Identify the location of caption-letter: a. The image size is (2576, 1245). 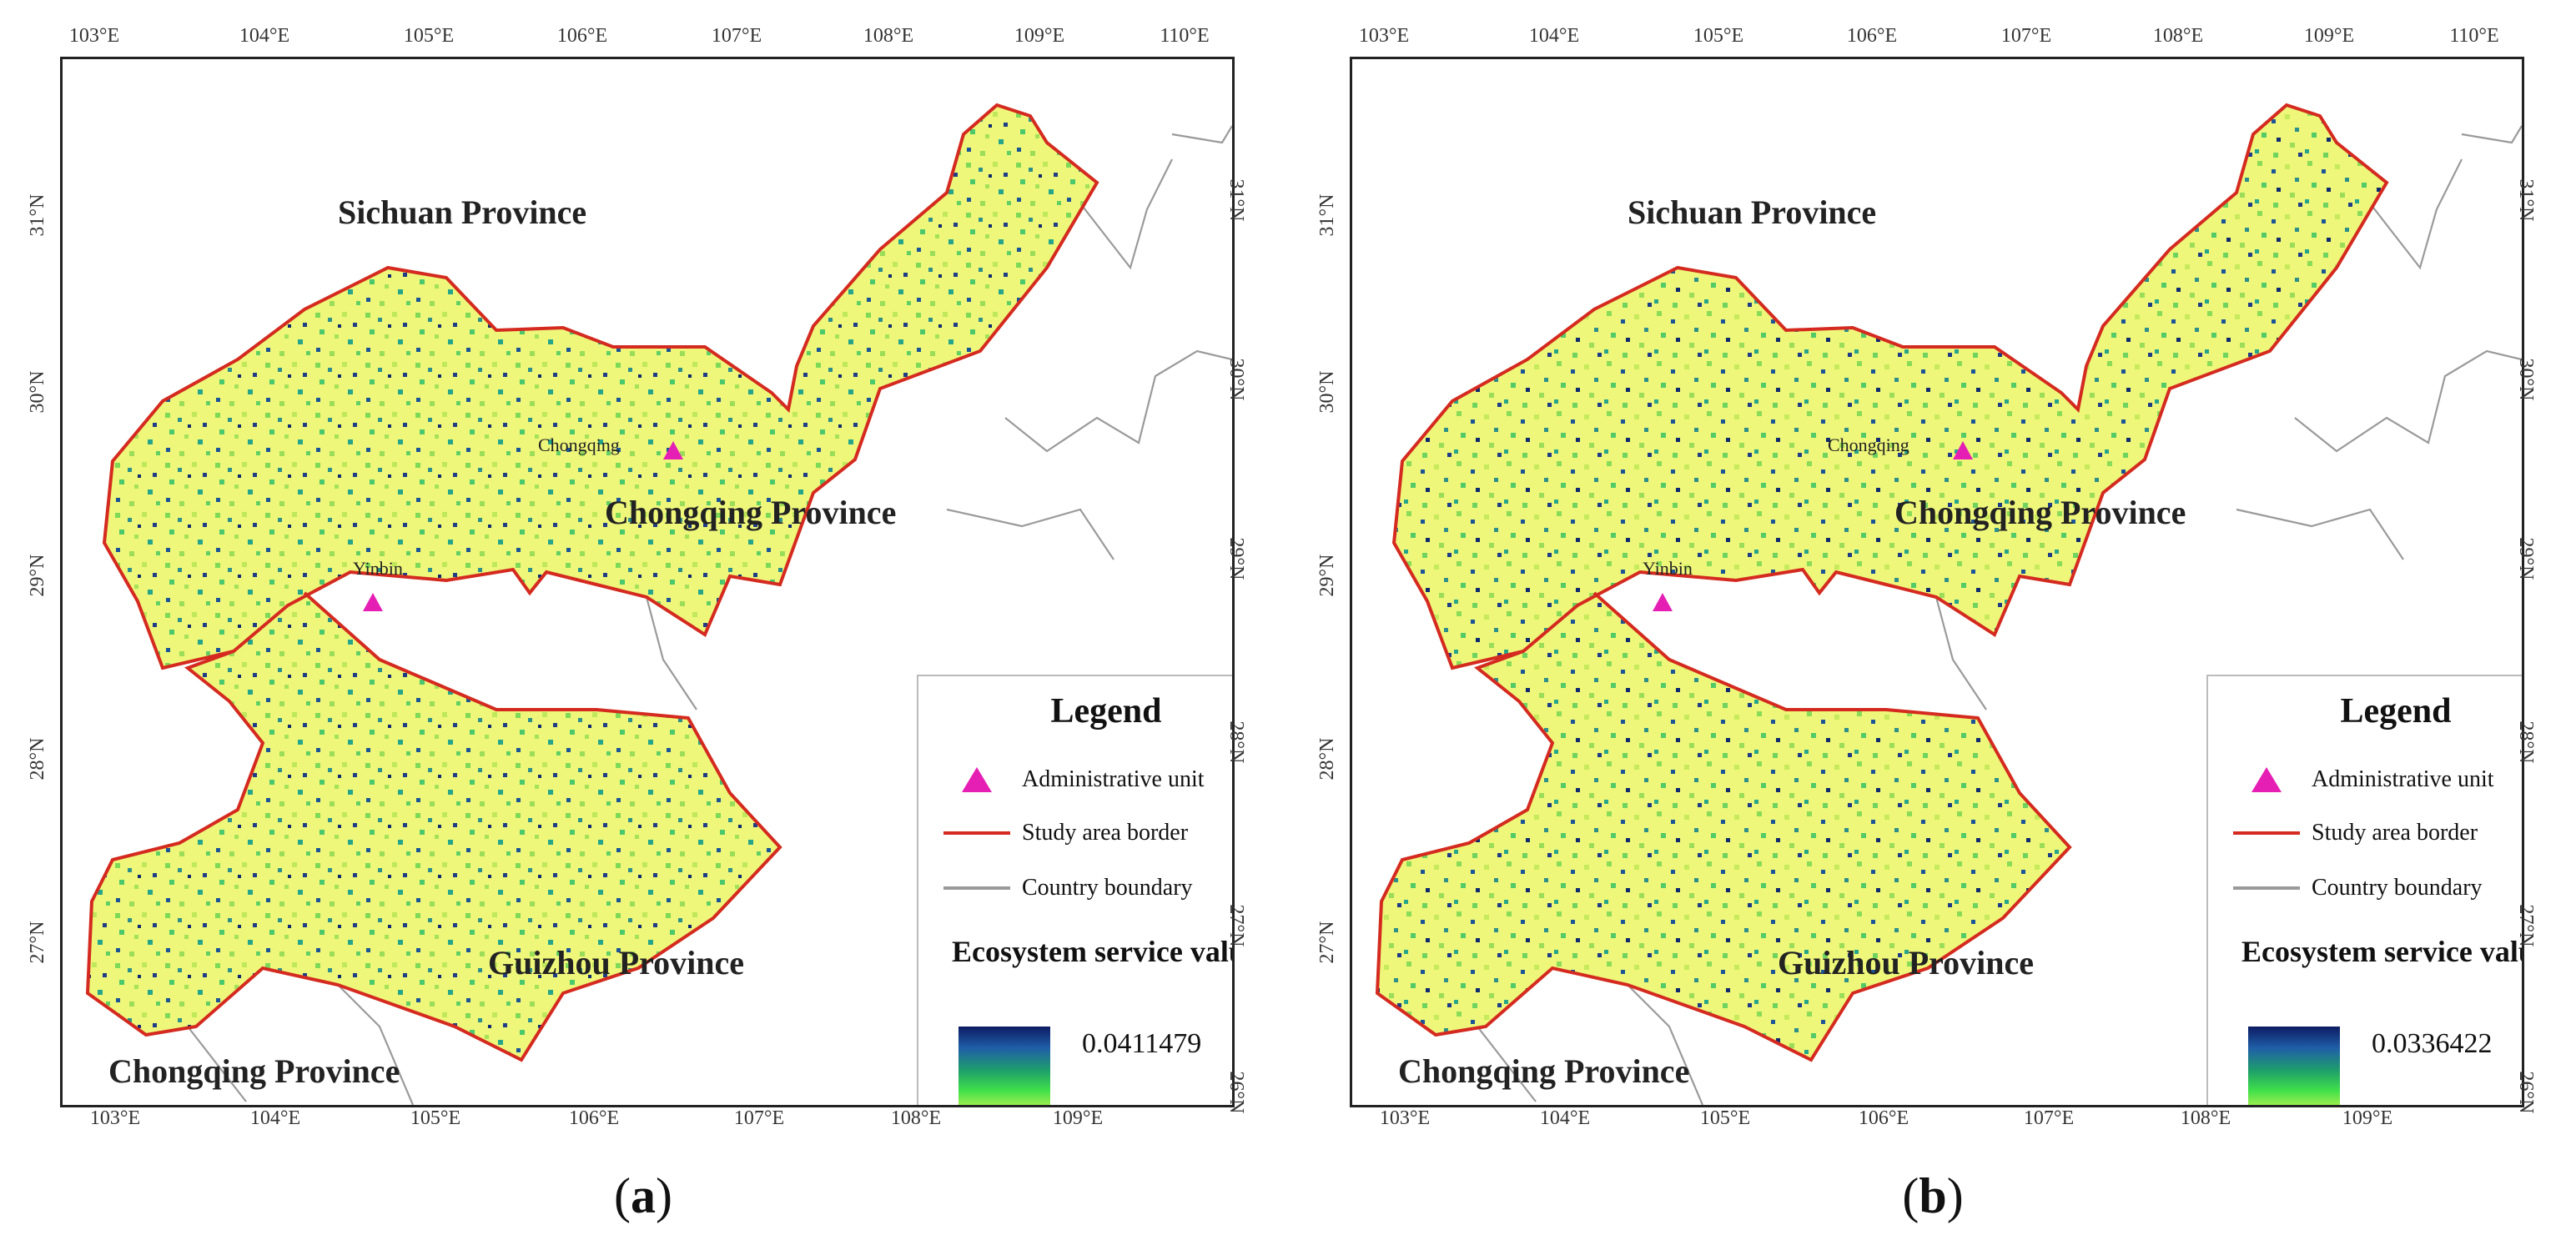
(643, 1195).